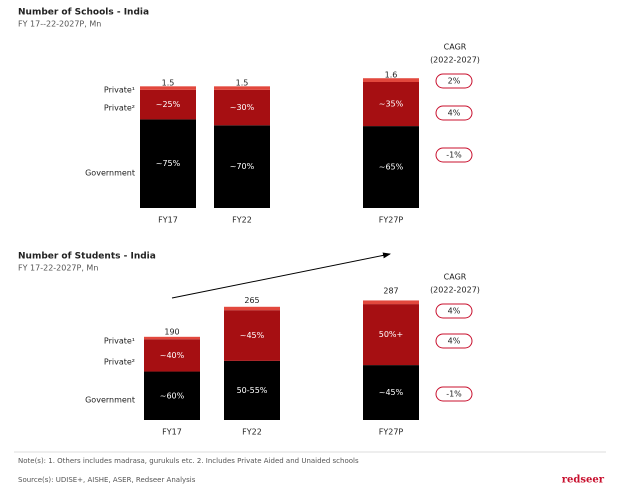  I want to click on segment-label: ~65%, so click(391, 167).